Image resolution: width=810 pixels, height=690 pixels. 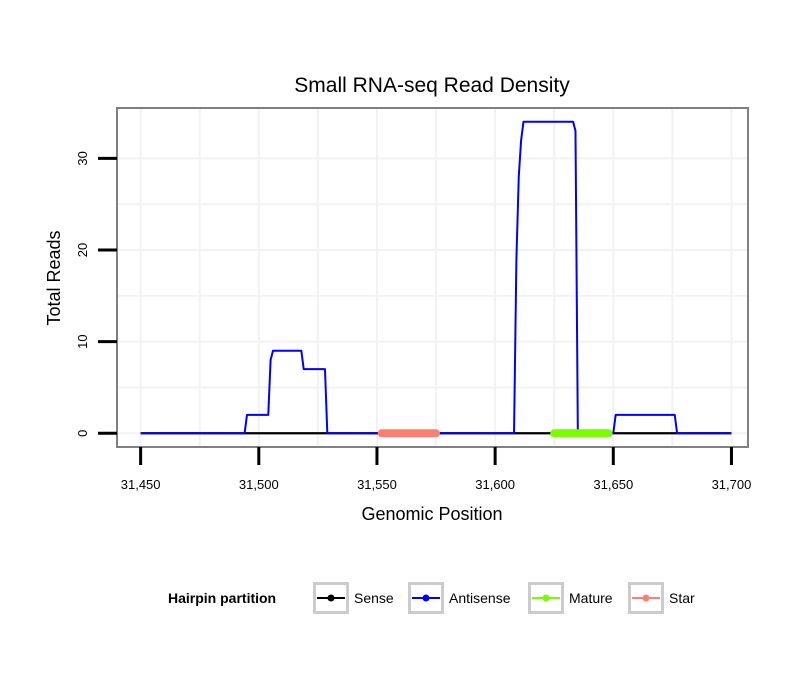 I want to click on legend-item-mature: Mature, so click(x=570, y=598).